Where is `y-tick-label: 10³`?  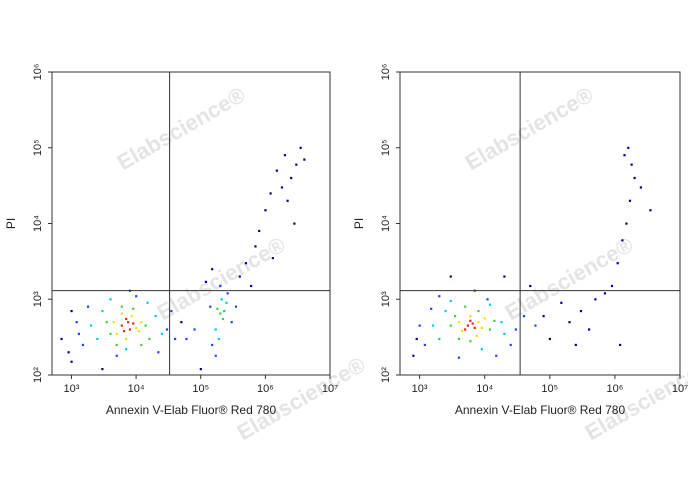
y-tick-label: 10³ is located at coordinates (38, 299).